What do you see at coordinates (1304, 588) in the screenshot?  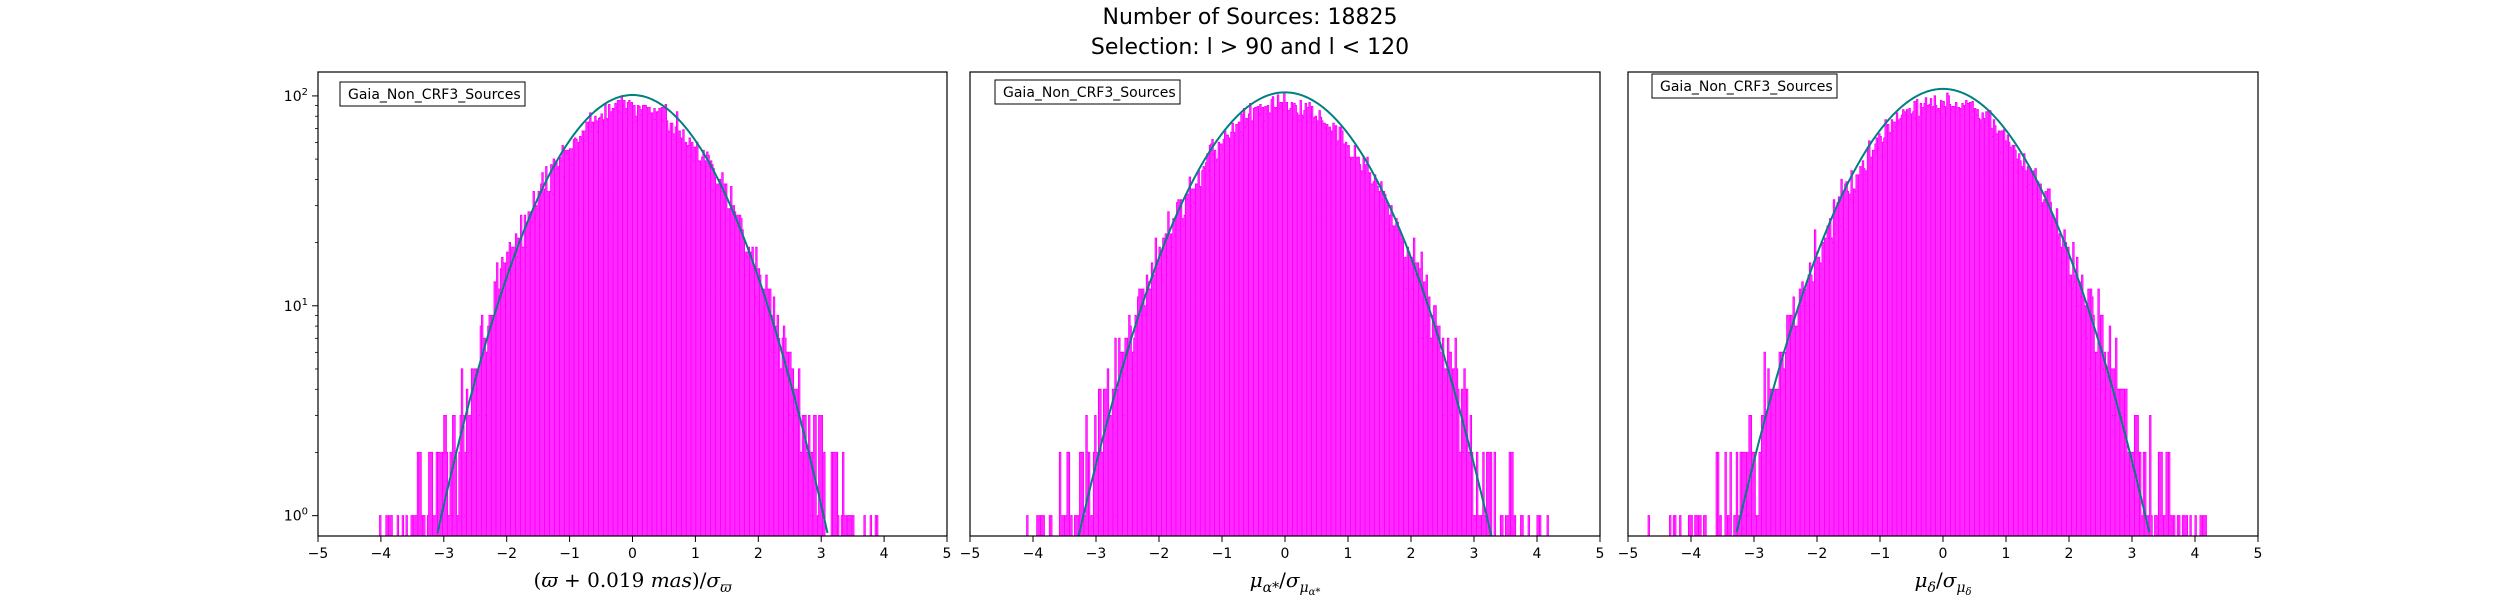 I see `xlabel-middle-sub2: μ` at bounding box center [1304, 588].